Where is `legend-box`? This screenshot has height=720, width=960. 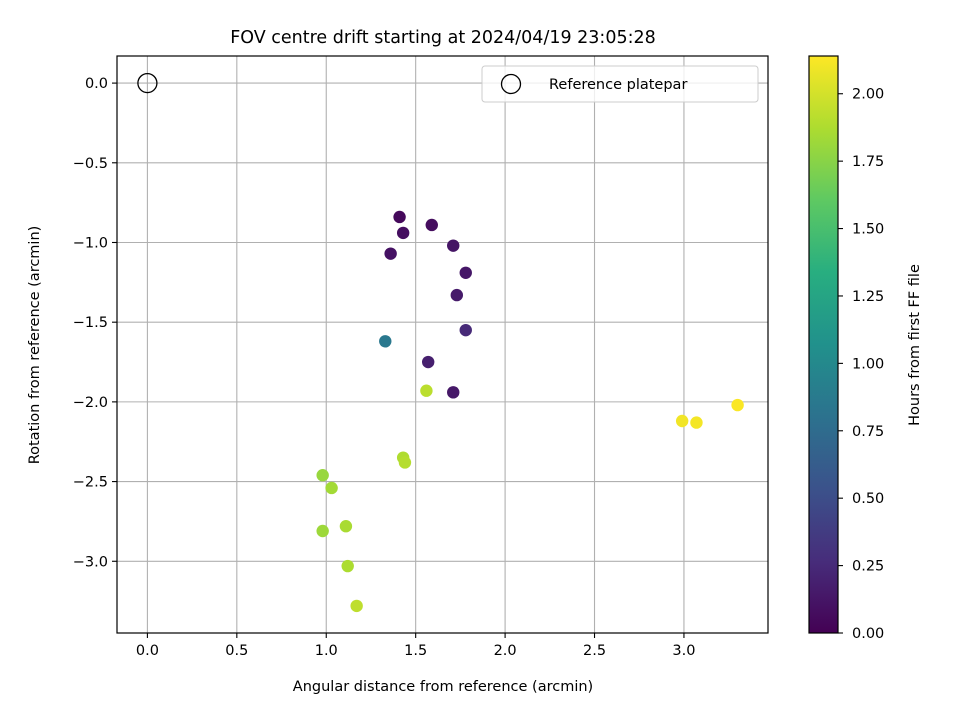
legend-box is located at coordinates (620, 84).